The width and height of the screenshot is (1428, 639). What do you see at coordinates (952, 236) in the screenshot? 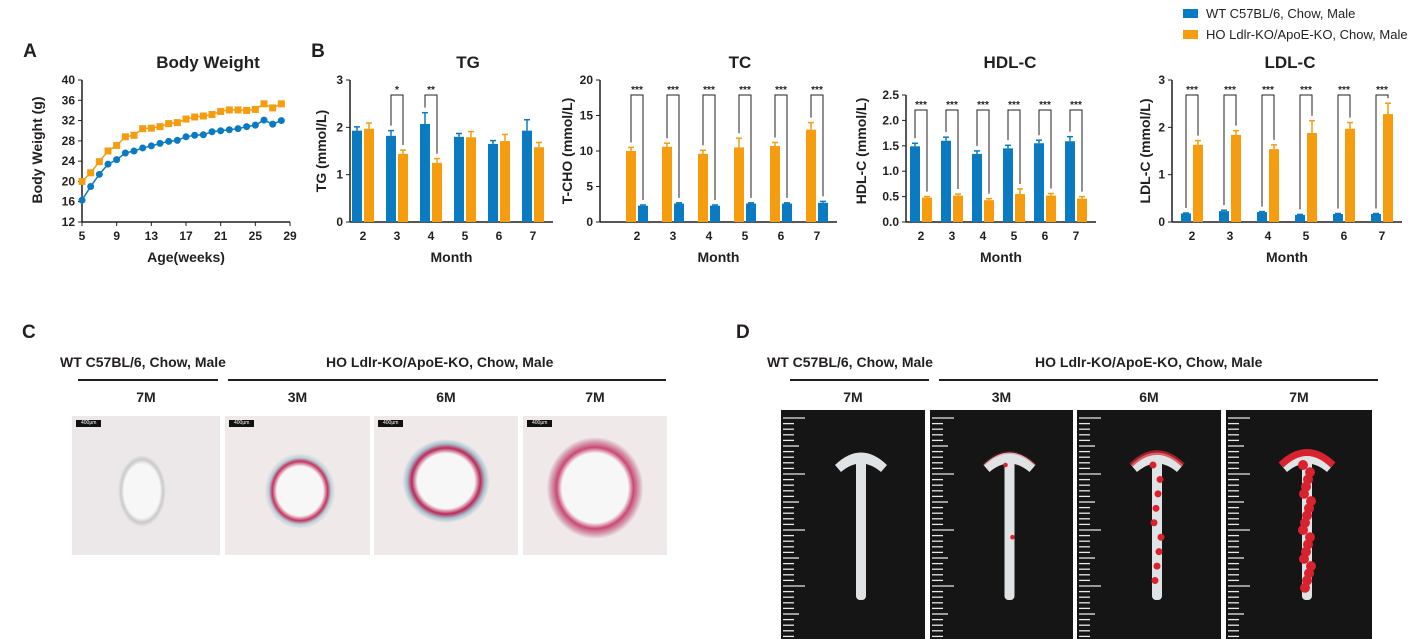
I see `x-tick-label: 3` at bounding box center [952, 236].